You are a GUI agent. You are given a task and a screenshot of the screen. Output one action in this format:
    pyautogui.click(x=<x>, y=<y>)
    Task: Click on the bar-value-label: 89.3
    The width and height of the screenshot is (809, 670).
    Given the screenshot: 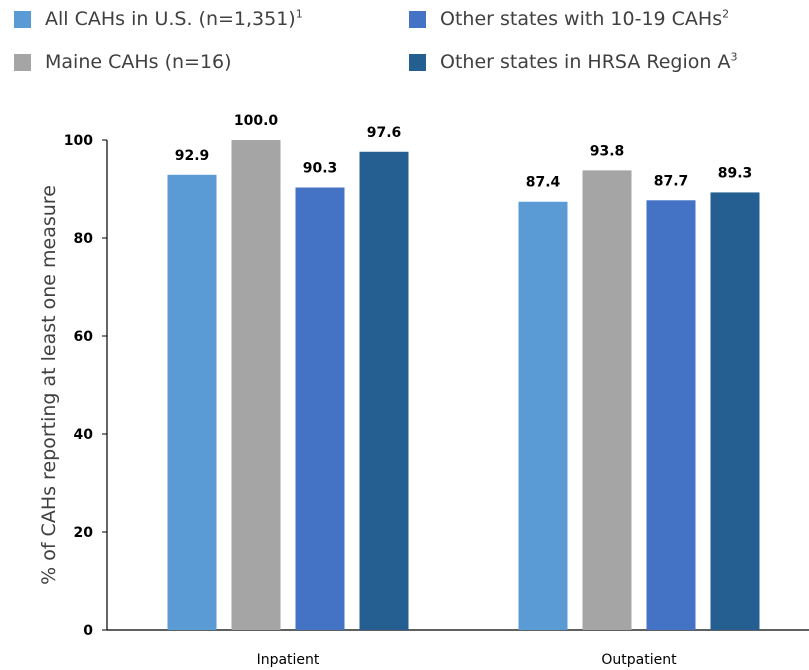 What is the action you would take?
    pyautogui.click(x=735, y=173)
    